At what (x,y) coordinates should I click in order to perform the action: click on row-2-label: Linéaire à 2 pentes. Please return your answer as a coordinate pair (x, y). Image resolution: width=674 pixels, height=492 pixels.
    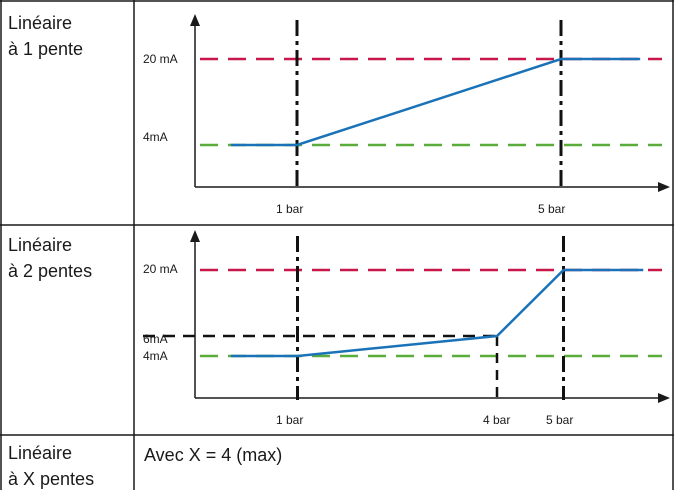
    Looking at the image, I should click on (50, 258).